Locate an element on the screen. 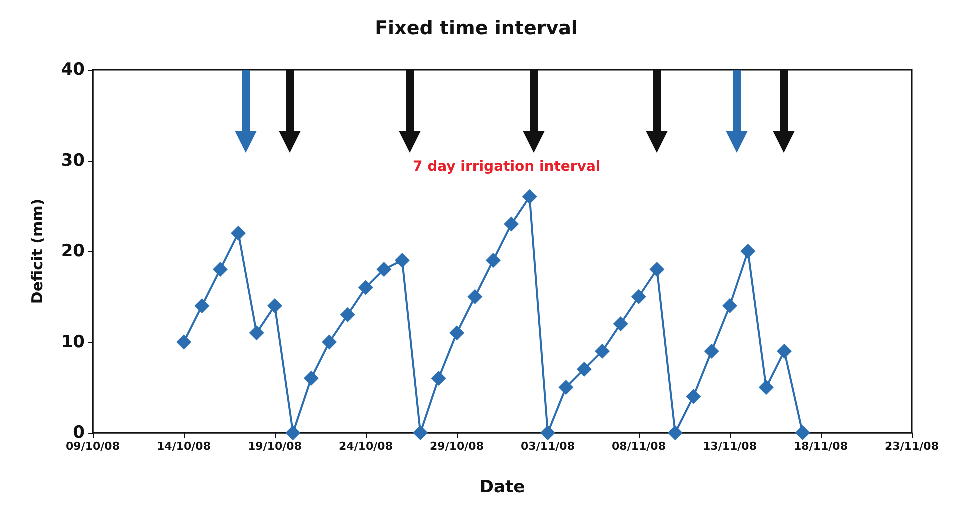 The height and width of the screenshot is (518, 953). x-tick-label: 29/10/08 is located at coordinates (457, 446).